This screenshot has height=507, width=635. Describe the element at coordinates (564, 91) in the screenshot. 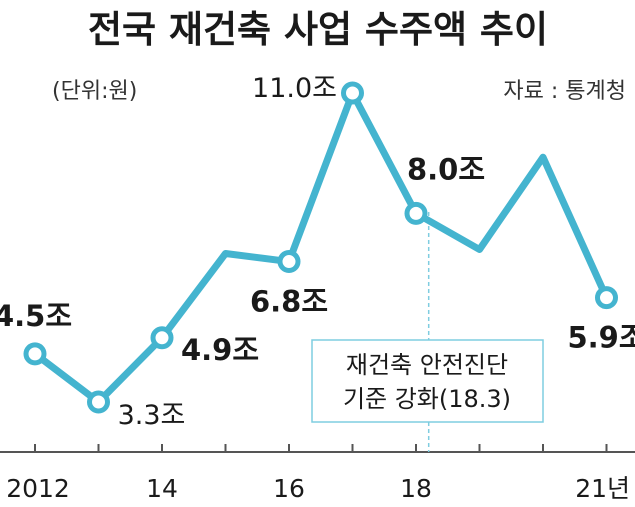

I see `source-note: 자료 : 통계청` at that location.